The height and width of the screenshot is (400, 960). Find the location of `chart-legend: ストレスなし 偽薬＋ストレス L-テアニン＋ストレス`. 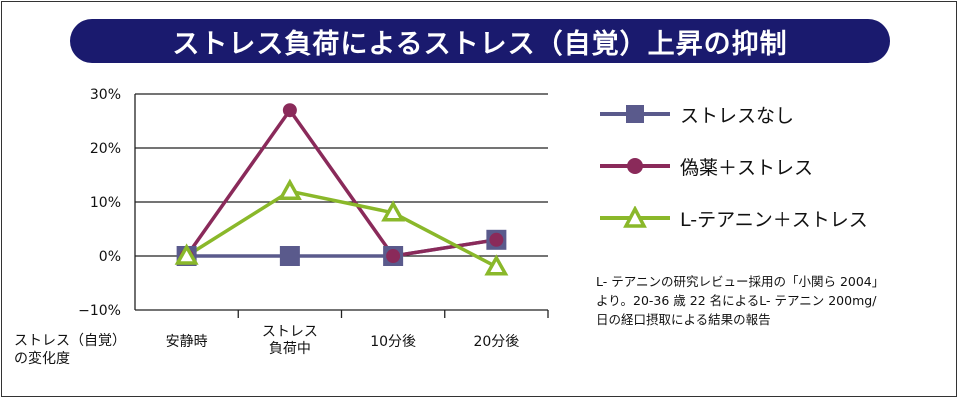

chart-legend: ストレスなし 偽薬＋ストレス L-テアニン＋ストレス is located at coordinates (763, 166).